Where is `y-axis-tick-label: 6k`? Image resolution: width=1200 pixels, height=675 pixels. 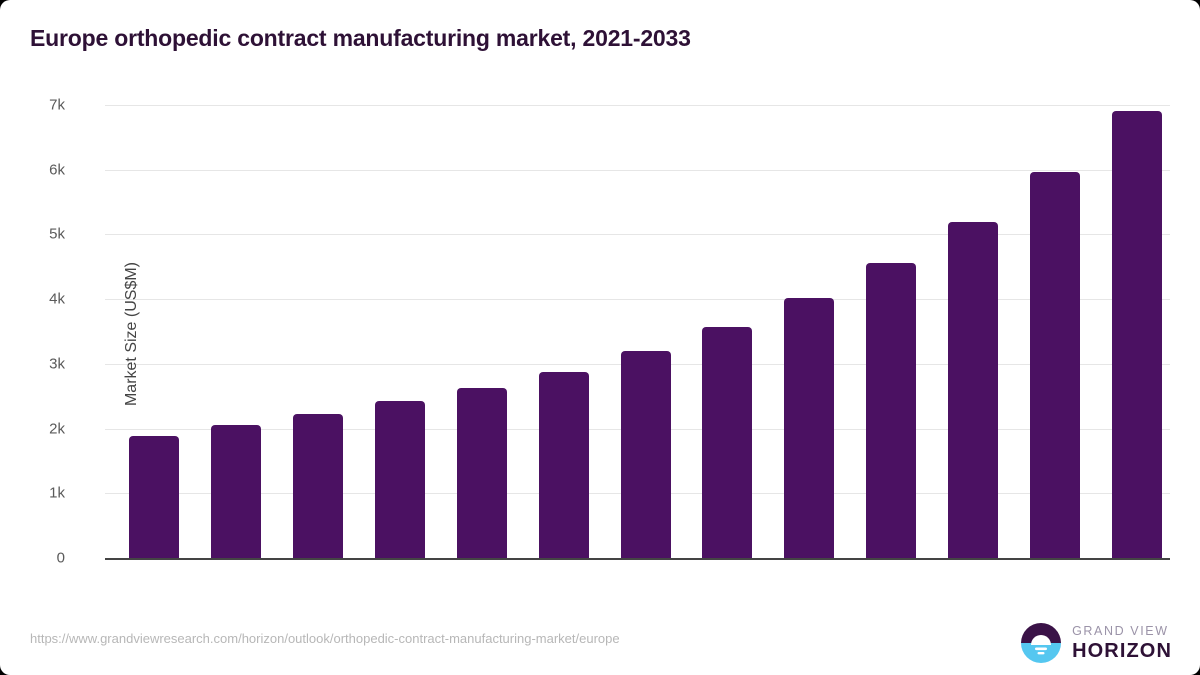
y-axis-tick-label: 6k is located at coordinates (57, 170).